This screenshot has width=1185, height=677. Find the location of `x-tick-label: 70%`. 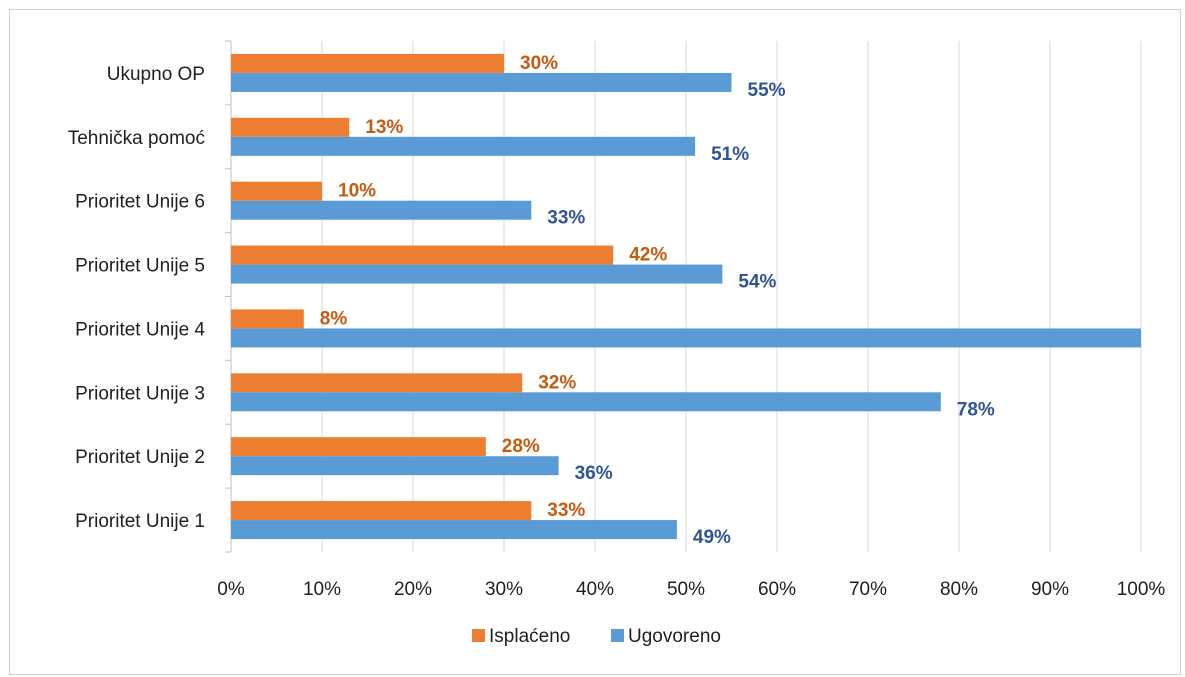

x-tick-label: 70% is located at coordinates (868, 589).